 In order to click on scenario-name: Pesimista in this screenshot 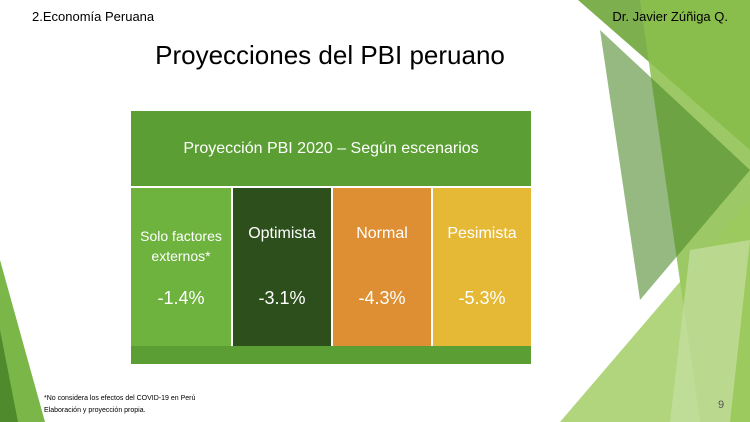, I will do `click(482, 233)`.